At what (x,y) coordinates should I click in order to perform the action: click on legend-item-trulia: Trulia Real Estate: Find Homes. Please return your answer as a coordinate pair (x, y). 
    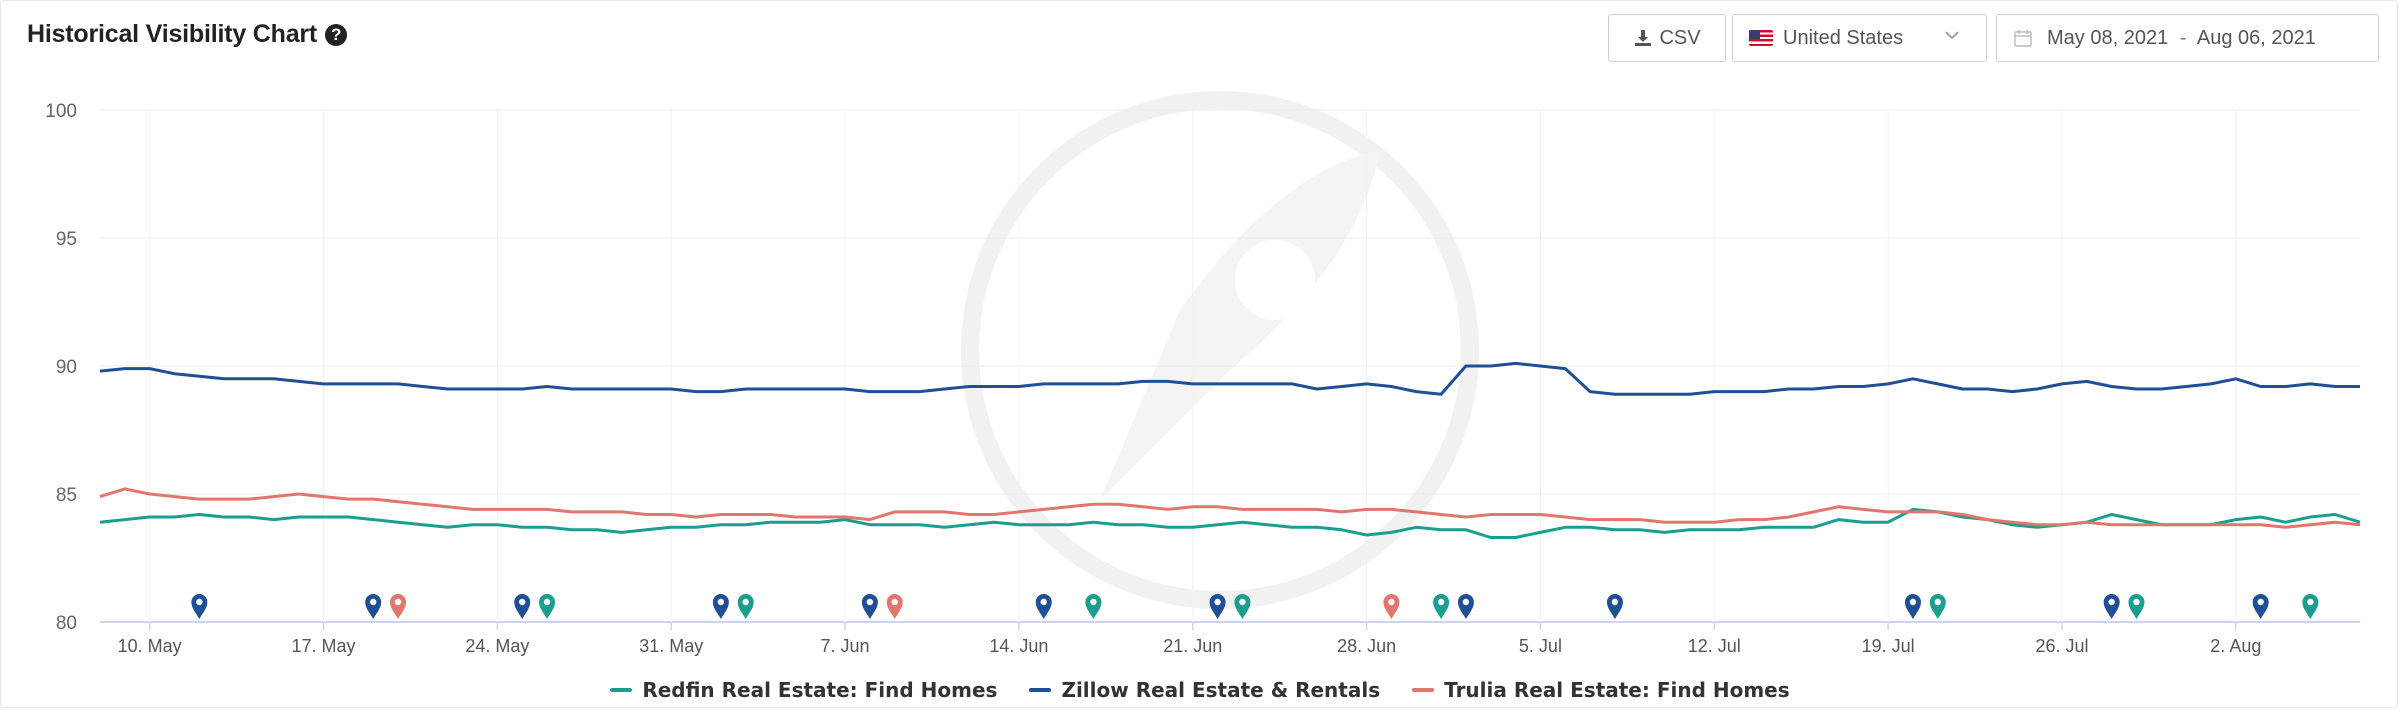
    Looking at the image, I should click on (1601, 690).